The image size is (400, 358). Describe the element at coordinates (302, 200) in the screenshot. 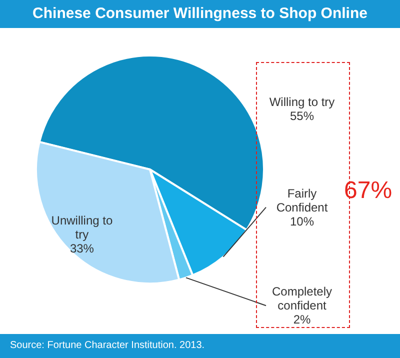

I see `slice-label: Fairly Confident` at that location.